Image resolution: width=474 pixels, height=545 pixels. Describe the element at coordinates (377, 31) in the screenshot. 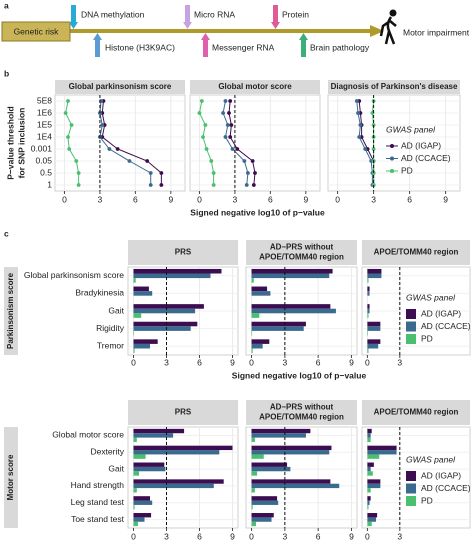

I see `arrow-head` at that location.